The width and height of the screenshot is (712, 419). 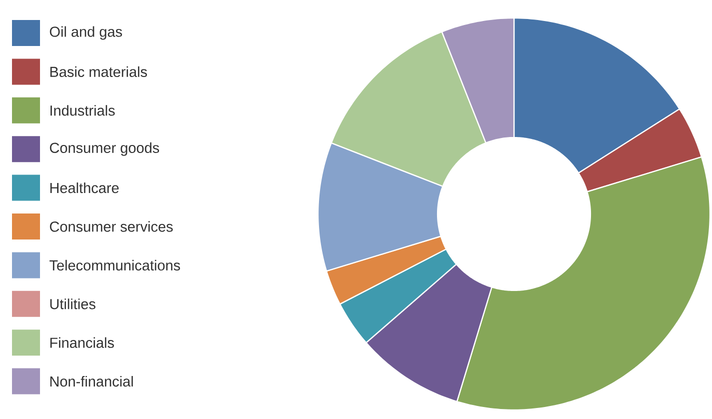 What do you see at coordinates (82, 342) in the screenshot?
I see `legend-label: Financials` at bounding box center [82, 342].